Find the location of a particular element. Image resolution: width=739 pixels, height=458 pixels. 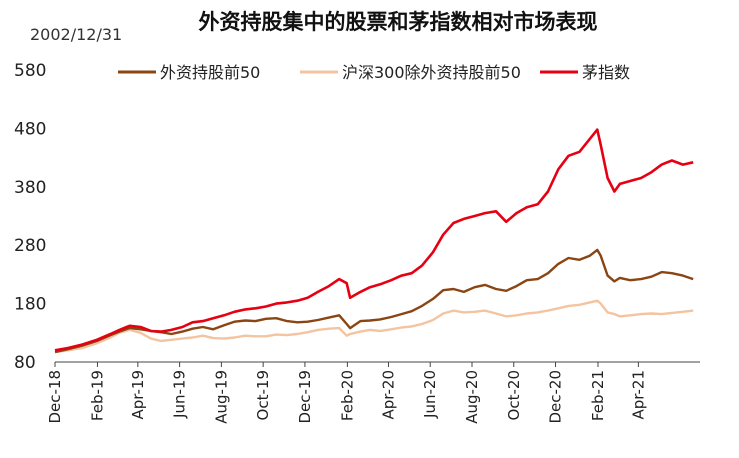

legend: 外资持股前50 沪深300除外资持股前50 茅指数 is located at coordinates (374, 72).